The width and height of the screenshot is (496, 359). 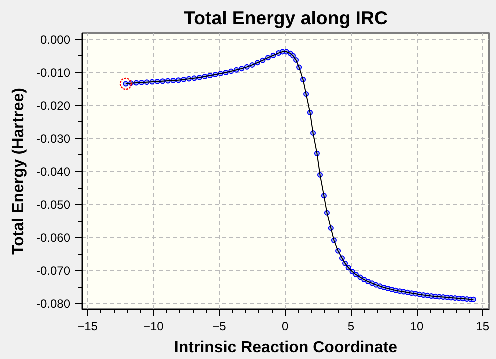 What do you see at coordinates (19, 171) in the screenshot?
I see `y-axis-title: Total Energy (Hartree)` at bounding box center [19, 171].